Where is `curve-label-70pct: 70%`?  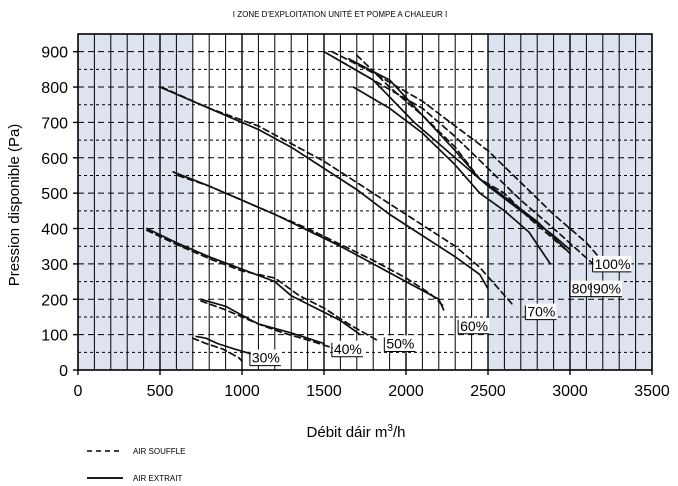 curve-label-70pct: 70% is located at coordinates (541, 312).